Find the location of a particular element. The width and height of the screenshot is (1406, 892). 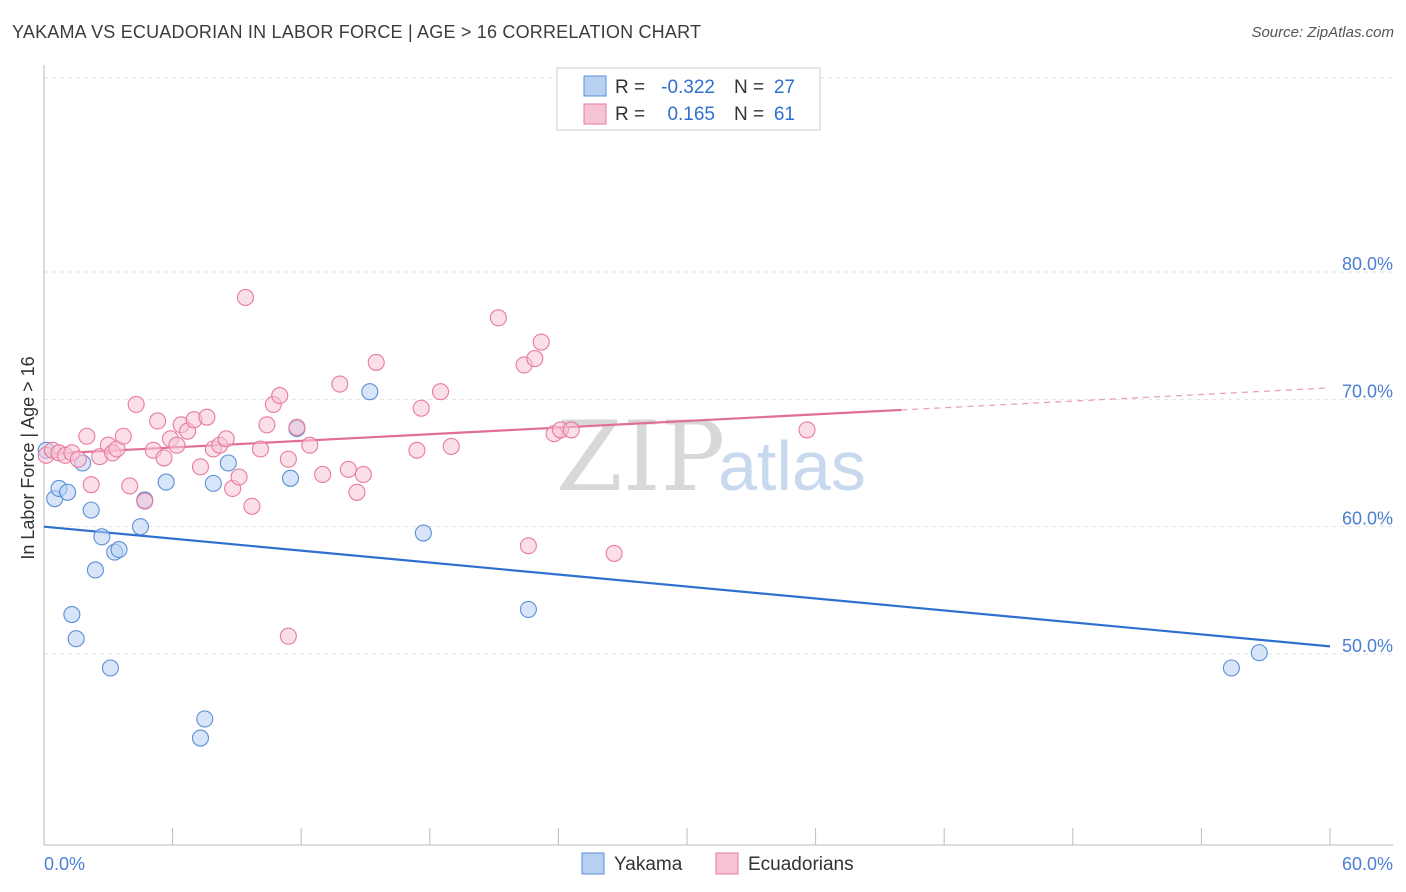

x-tick-label-max: 60.0% is located at coordinates (1367, 864).